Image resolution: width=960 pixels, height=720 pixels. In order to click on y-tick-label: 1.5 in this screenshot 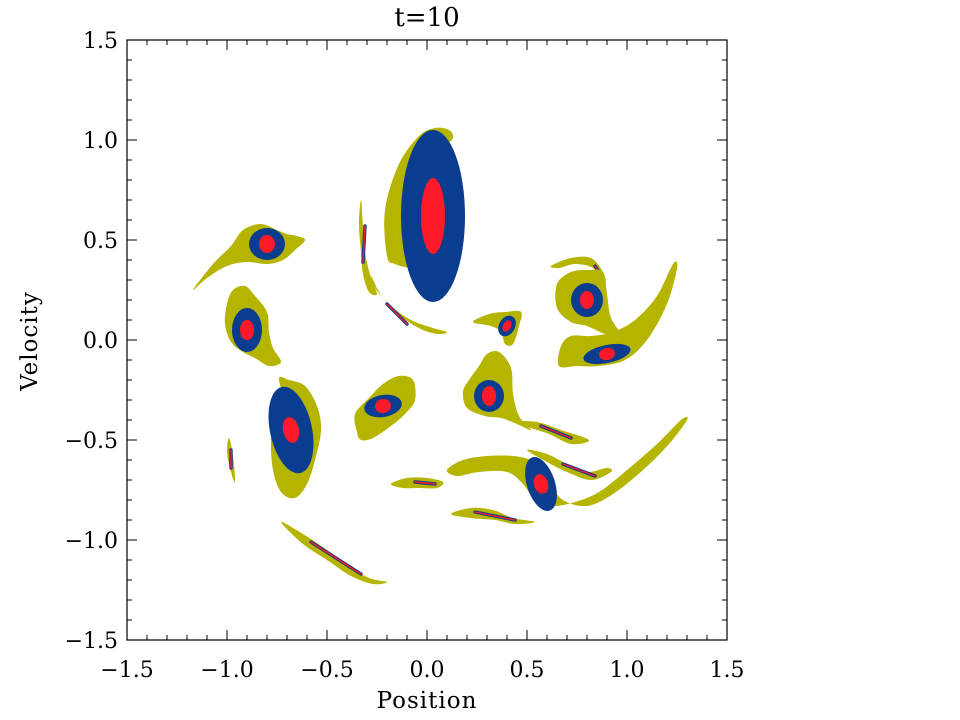, I will do `click(100, 41)`.